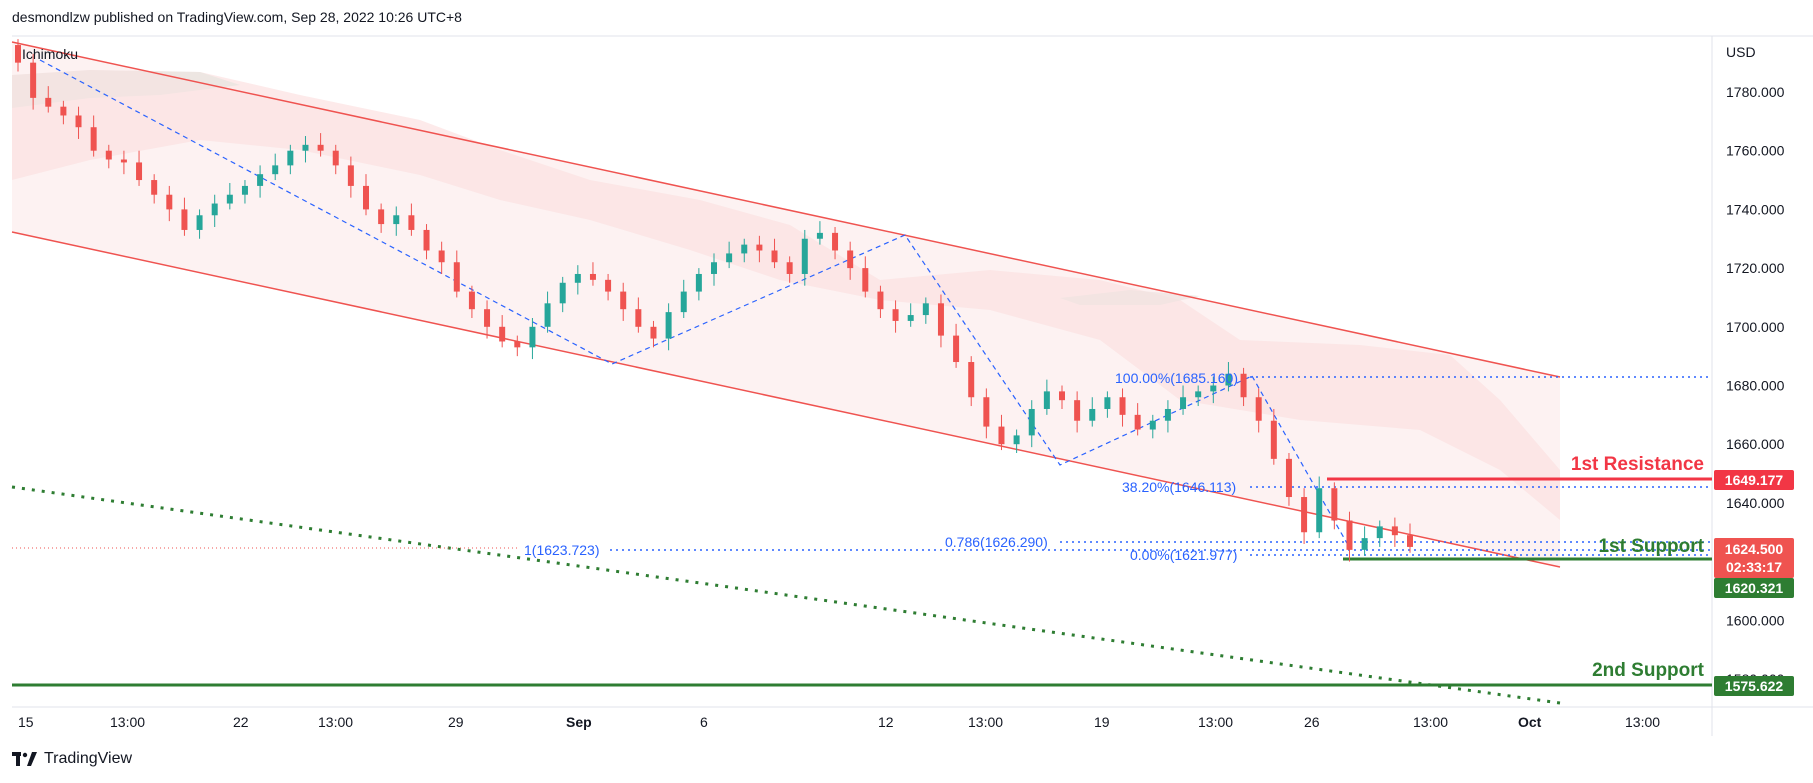 This screenshot has width=1813, height=783. Describe the element at coordinates (1176, 378) in the screenshot. I see `fib-label-100: 100.00%(1685.160)` at that location.